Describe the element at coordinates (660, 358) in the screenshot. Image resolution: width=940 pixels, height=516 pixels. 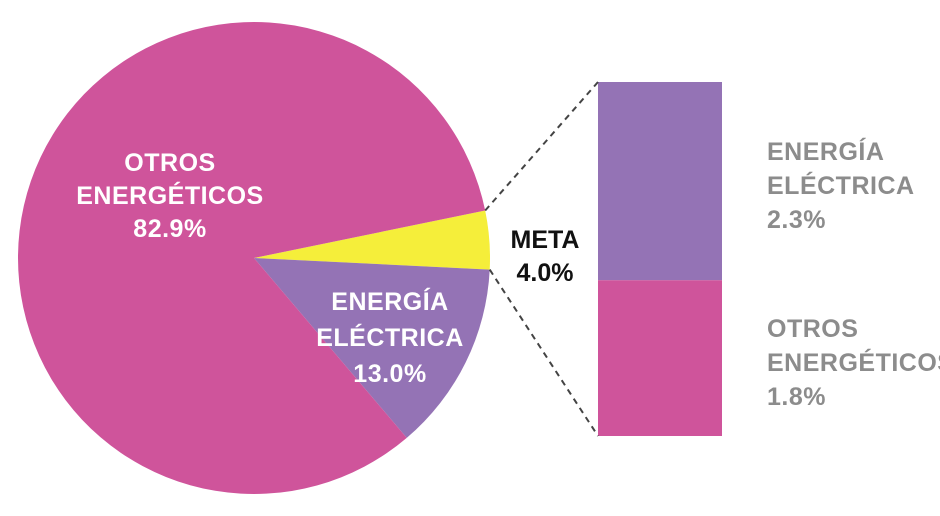
I see `bar-segment-otros-energeticos` at that location.